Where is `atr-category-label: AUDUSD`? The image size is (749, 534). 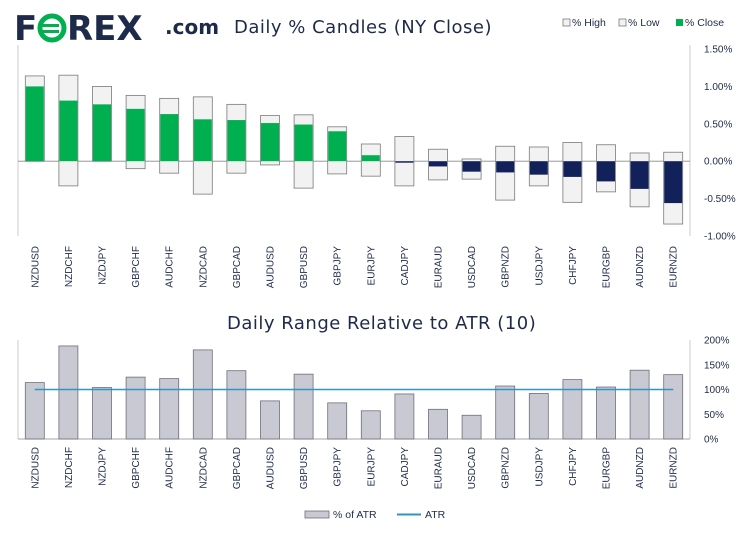
atr-category-label: AUDUSD is located at coordinates (271, 468).